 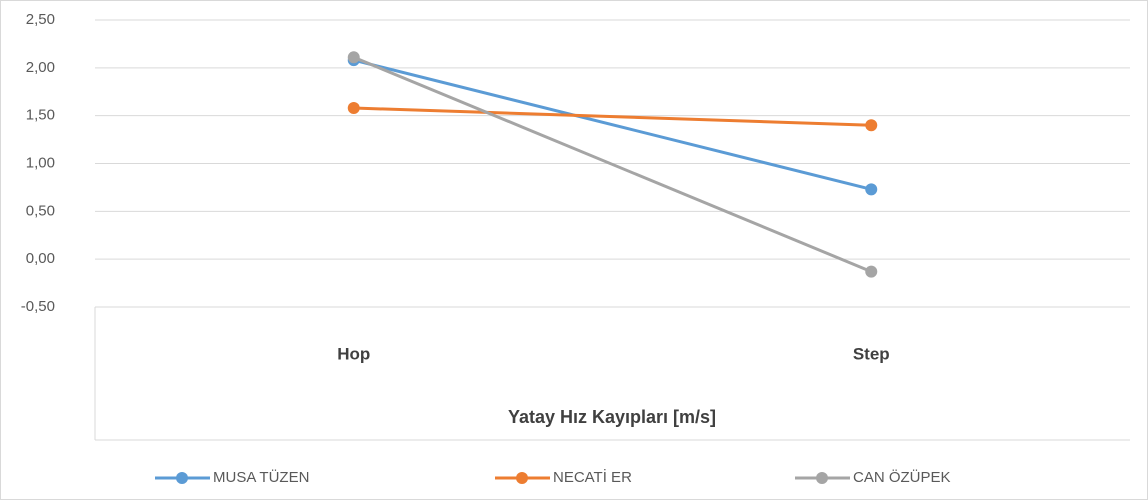 What do you see at coordinates (38, 306) in the screenshot?
I see `y-tick-label: -0,50` at bounding box center [38, 306].